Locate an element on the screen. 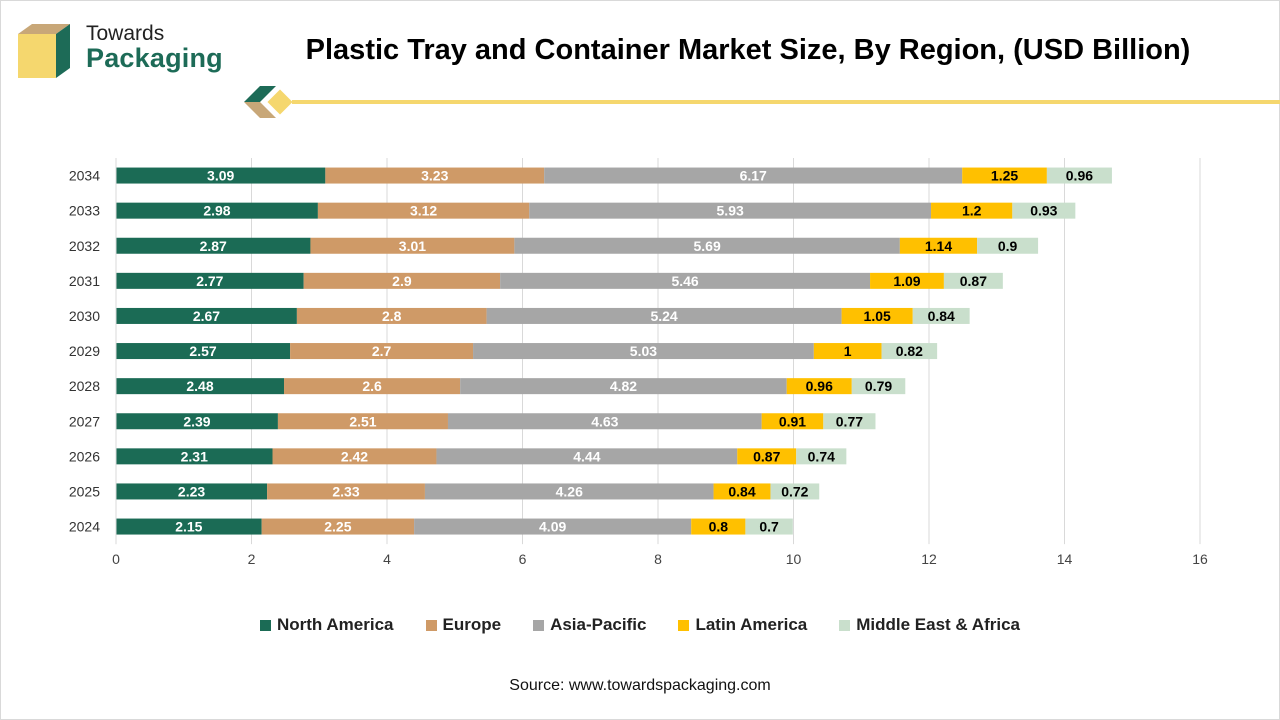 The image size is (1280, 720). legend-item: North America is located at coordinates (326, 625).